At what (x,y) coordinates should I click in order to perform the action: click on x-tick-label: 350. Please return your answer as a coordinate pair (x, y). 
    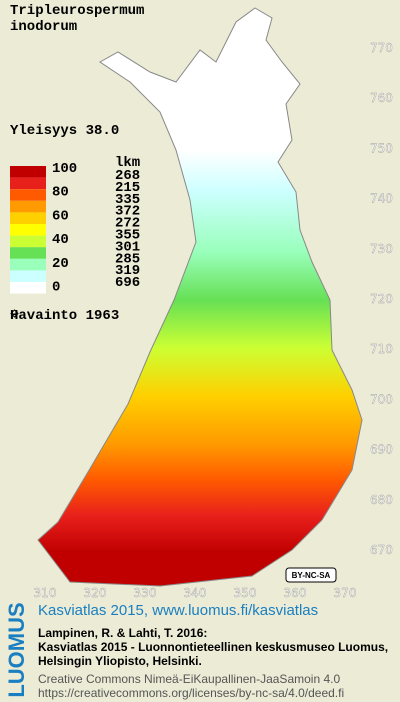
    Looking at the image, I should click on (245, 593).